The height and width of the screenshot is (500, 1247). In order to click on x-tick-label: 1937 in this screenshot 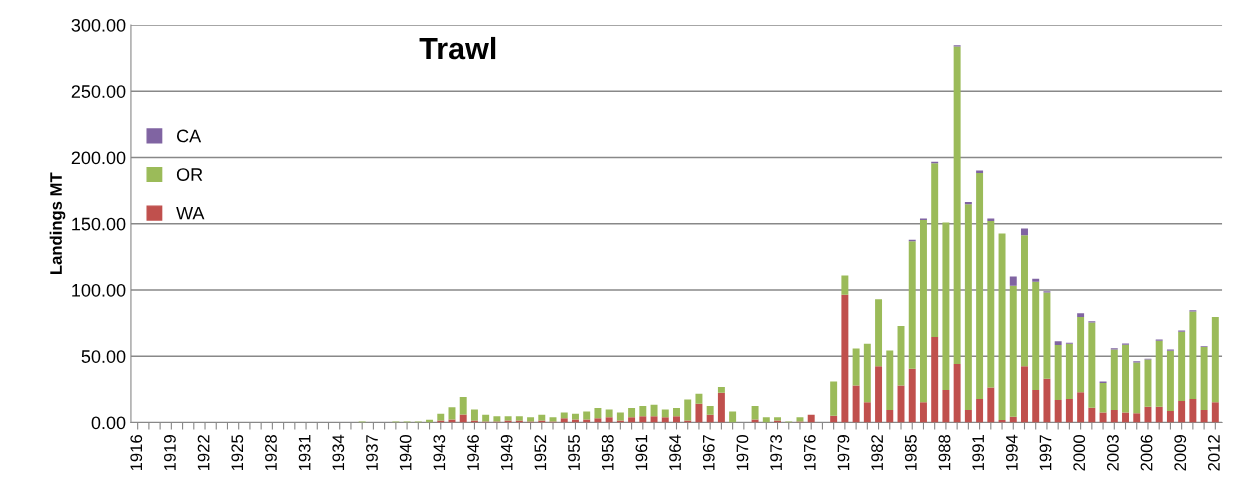, I will do `click(372, 453)`.